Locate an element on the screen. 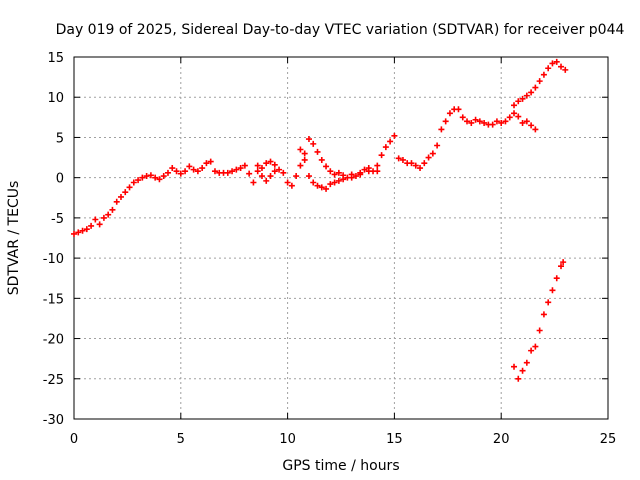 This screenshot has height=480, width=640. x-axis-label: GPS time / hours is located at coordinates (340, 466).